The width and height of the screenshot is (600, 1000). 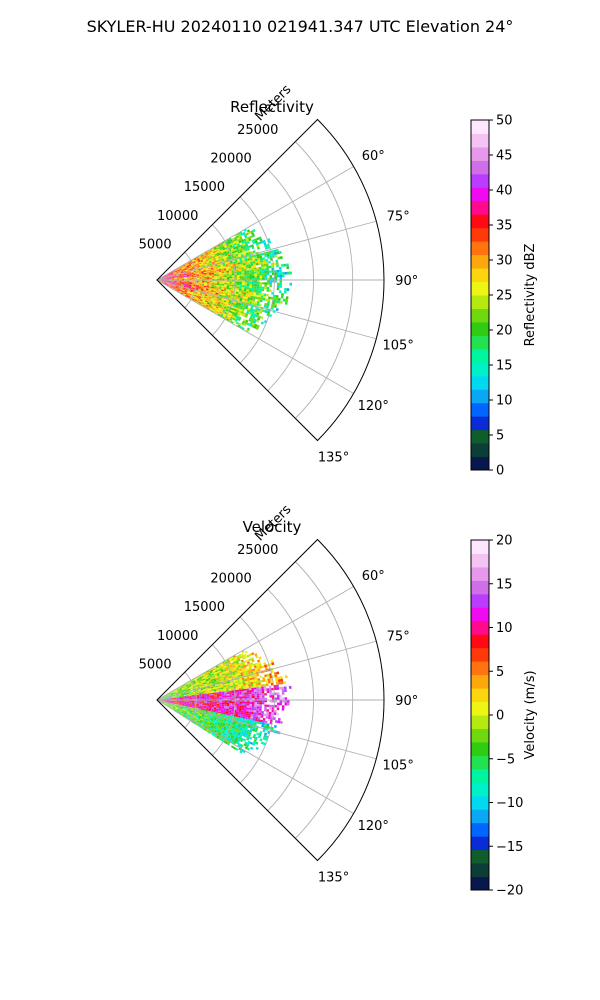 What do you see at coordinates (204, 187) in the screenshot?
I see `radial-tick-label: 15000` at bounding box center [204, 187].